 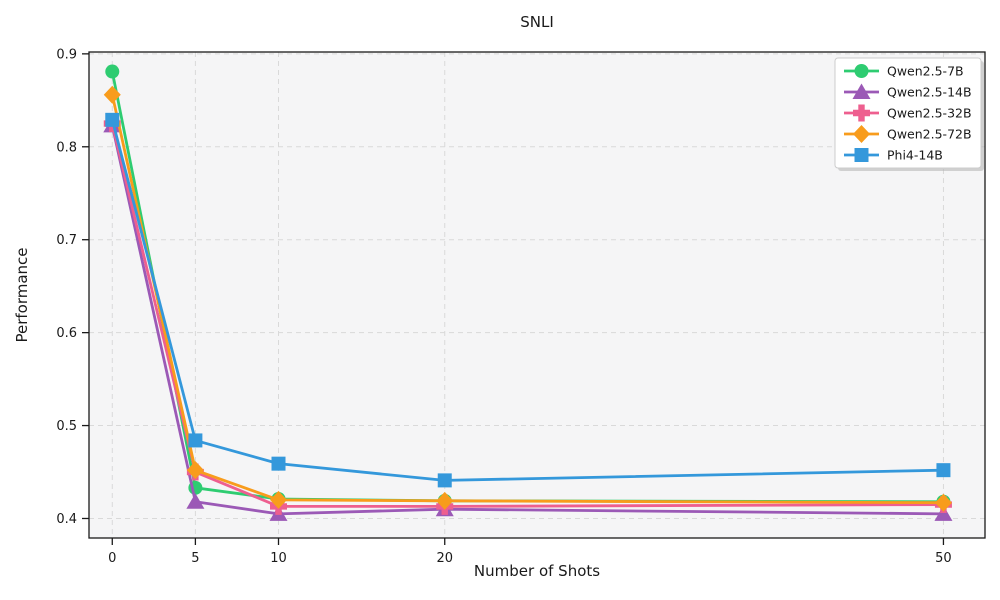 What do you see at coordinates (112, 71) in the screenshot?
I see `marker-Qwen2.5-7B` at bounding box center [112, 71].